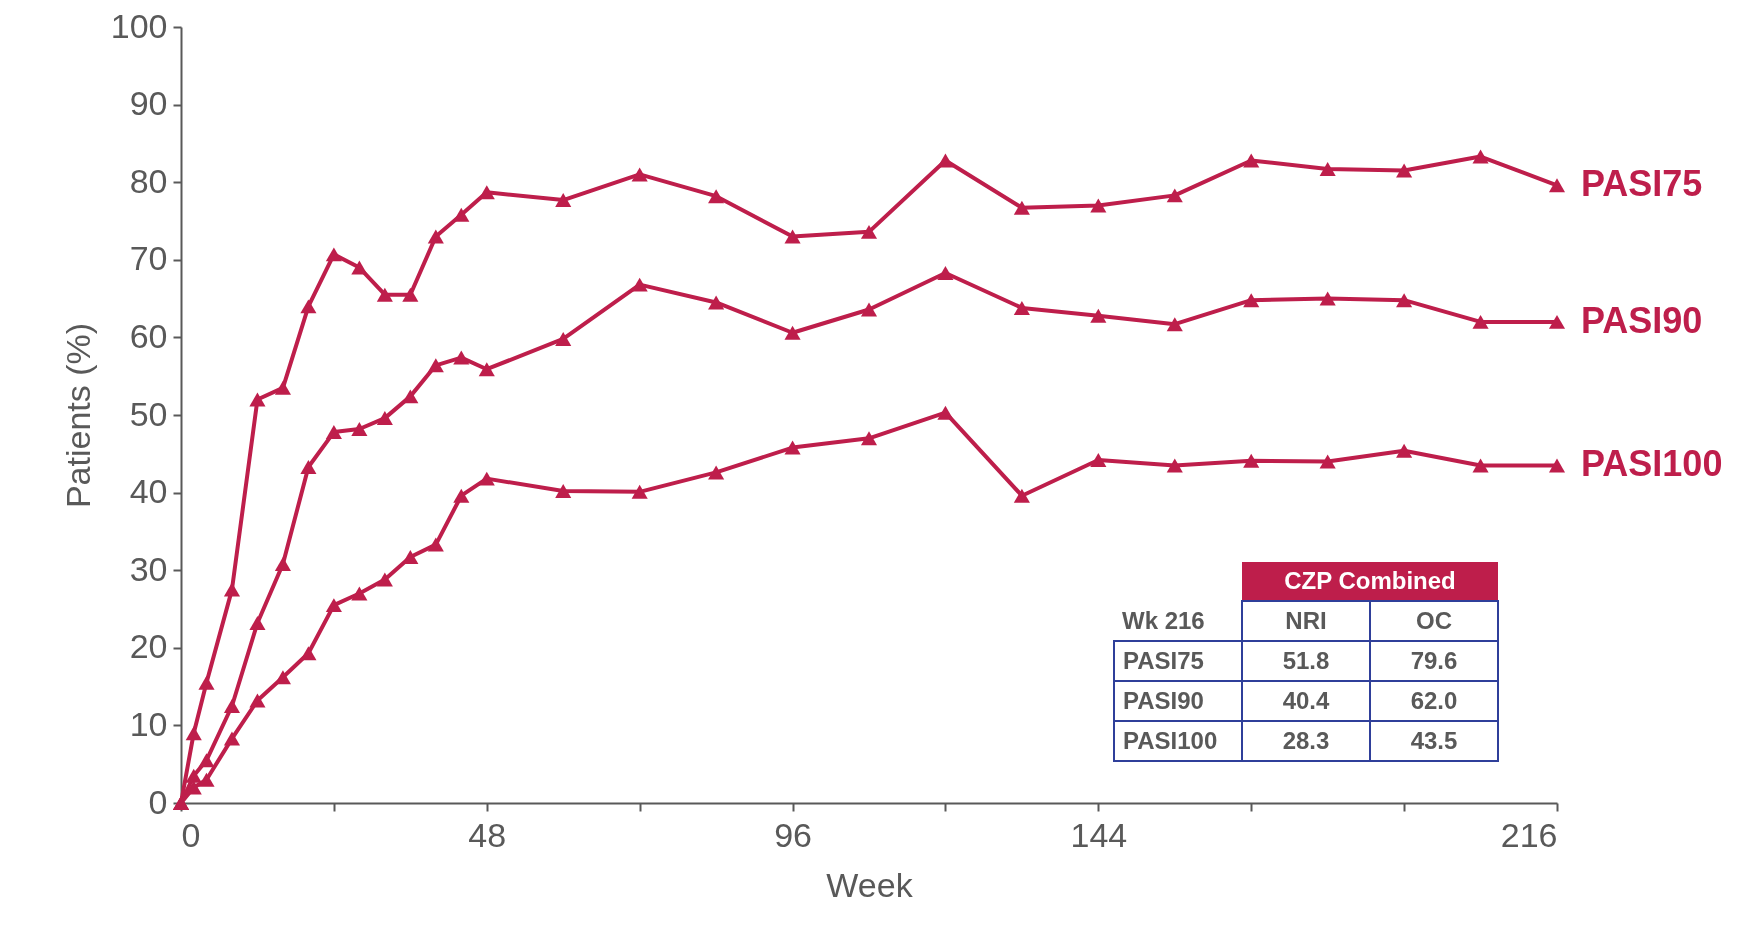  I want to click on annotation: PASI90, so click(1178, 701).